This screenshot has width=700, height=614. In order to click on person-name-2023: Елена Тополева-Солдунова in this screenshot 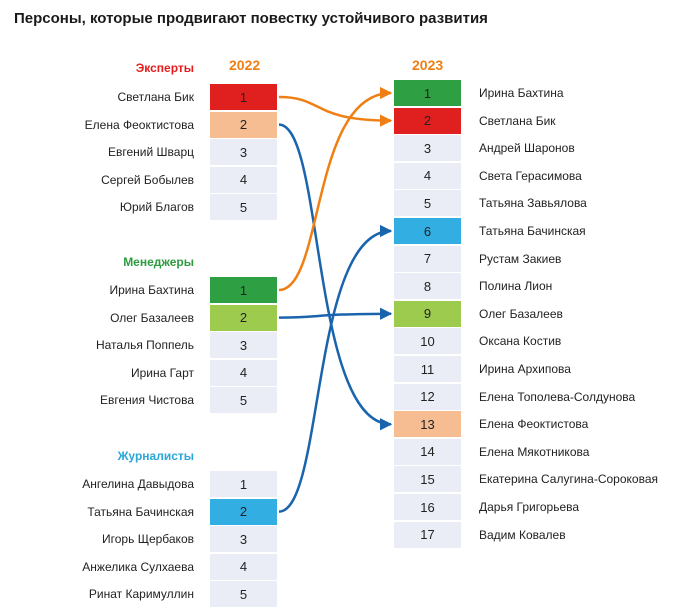, I will do `click(557, 396)`.